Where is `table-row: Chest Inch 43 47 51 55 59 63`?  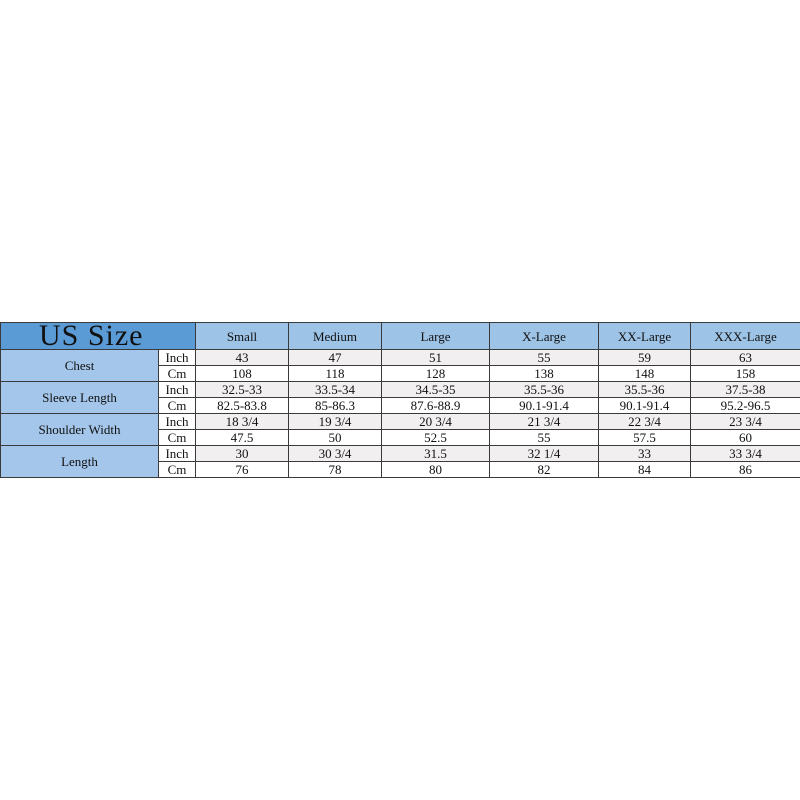 table-row: Chest Inch 43 47 51 55 59 63 is located at coordinates (400, 365).